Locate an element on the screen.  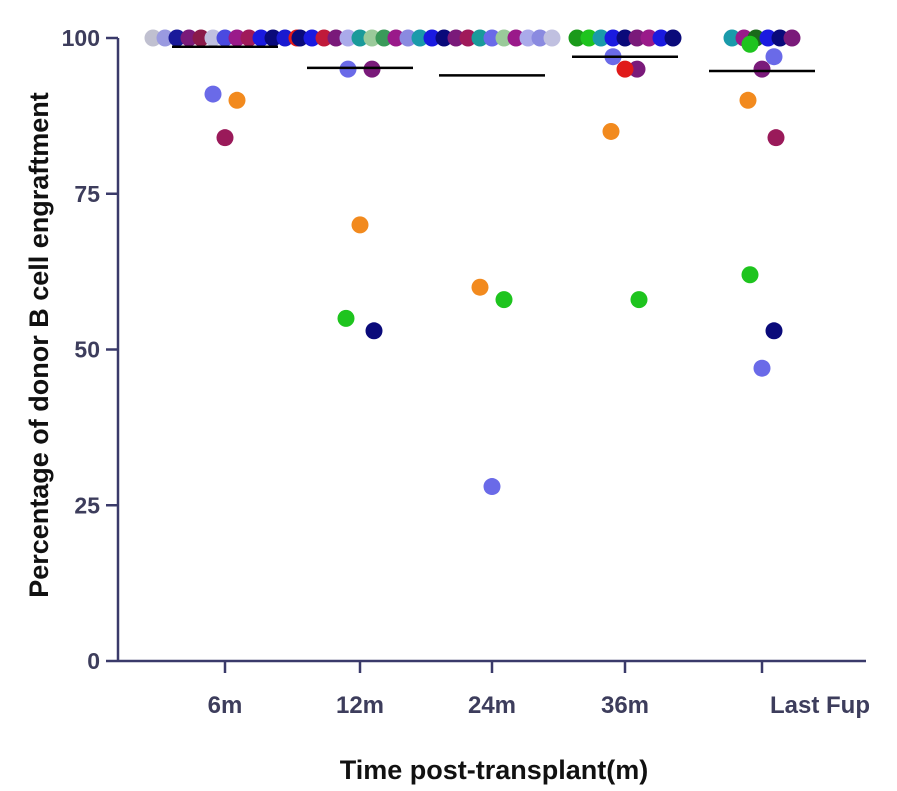
x-tick-label: 6m is located at coordinates (225, 705).